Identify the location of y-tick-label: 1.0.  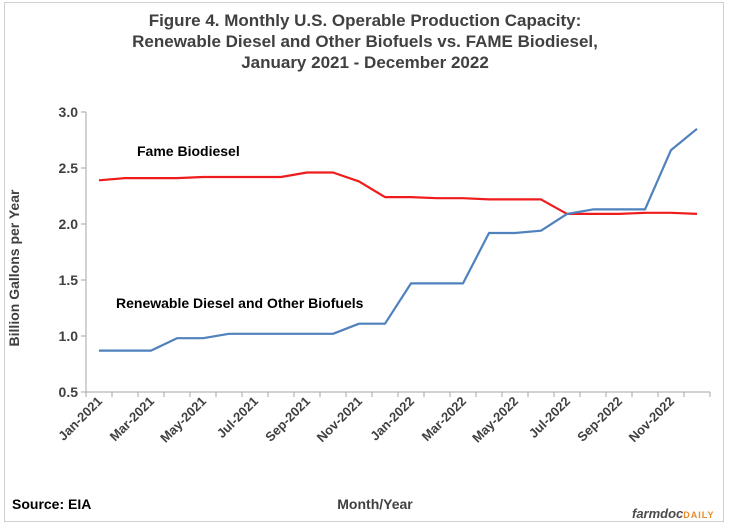
(69, 336).